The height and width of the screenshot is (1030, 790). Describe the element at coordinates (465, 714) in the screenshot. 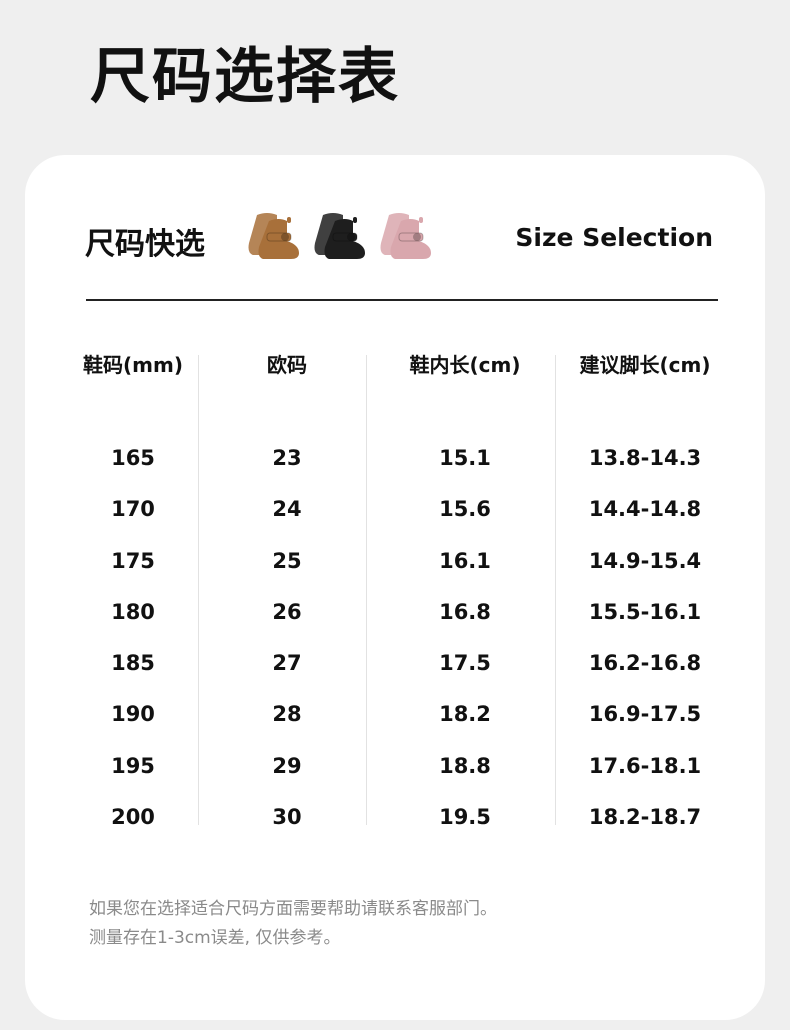

I see `table-cell: 18.2` at that location.